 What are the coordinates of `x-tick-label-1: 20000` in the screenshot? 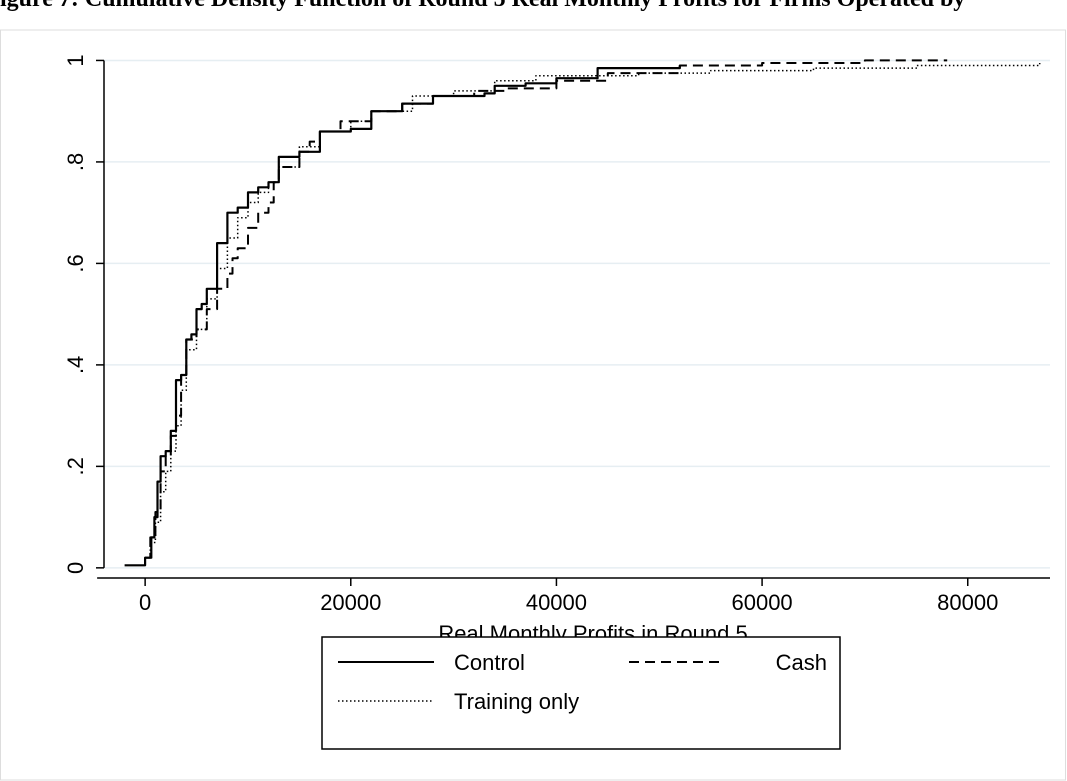 It's located at (350, 602).